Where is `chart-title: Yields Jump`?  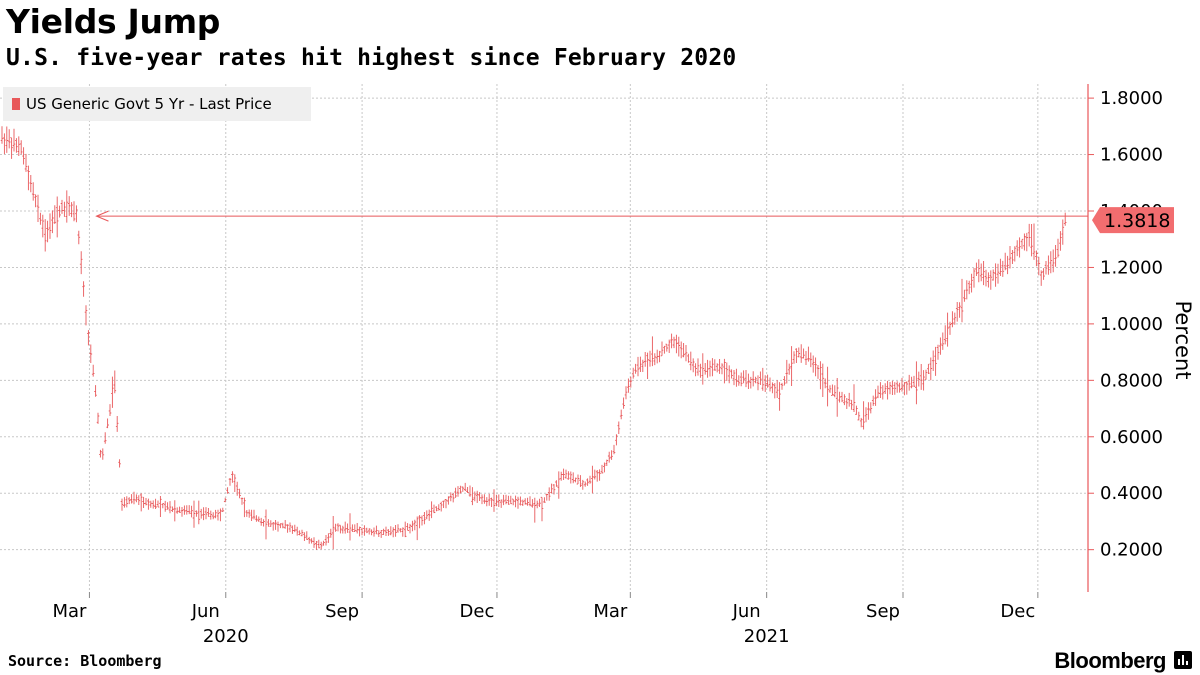 chart-title: Yields Jump is located at coordinates (113, 21).